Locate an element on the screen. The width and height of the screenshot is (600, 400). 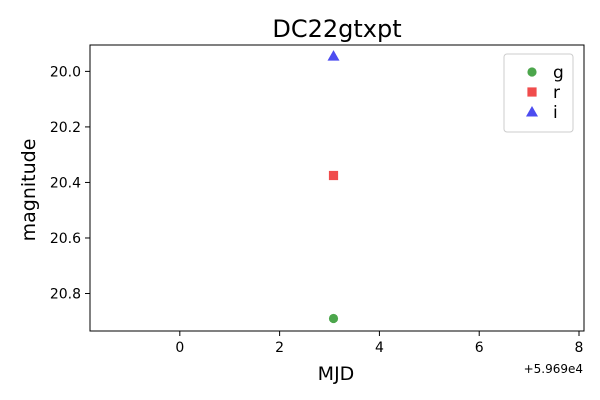
x-tick-label: 8 is located at coordinates (579, 348).